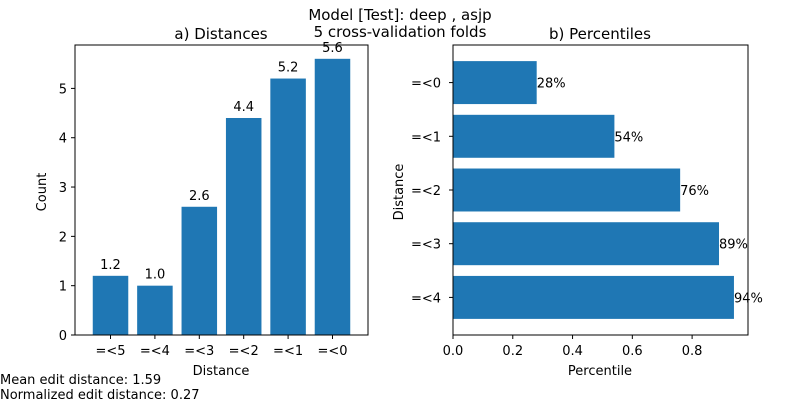 This screenshot has width=800, height=400. I want to click on distances-y-axis-label: Count, so click(42, 192).